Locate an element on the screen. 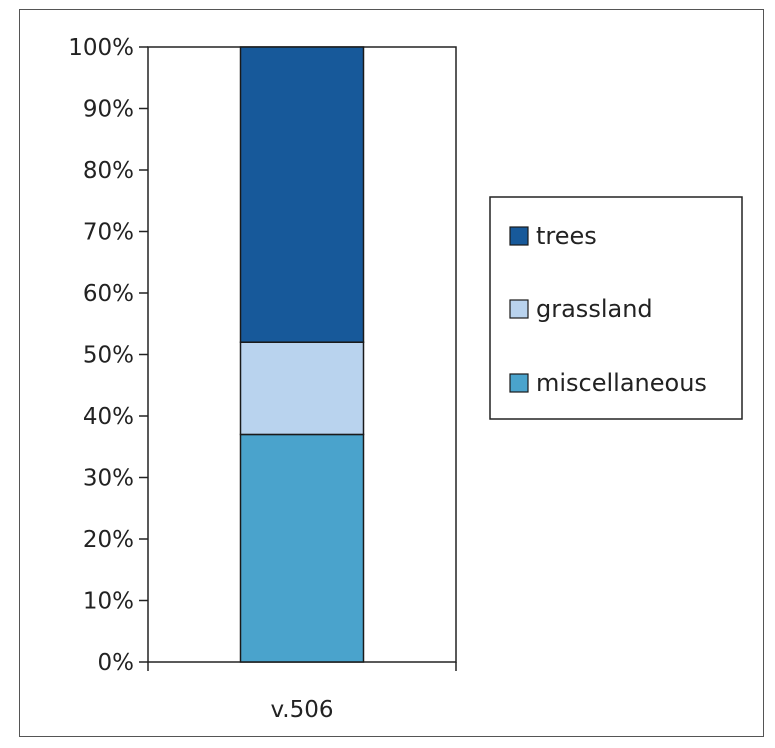  y-tick-label: 70% is located at coordinates (108, 233).